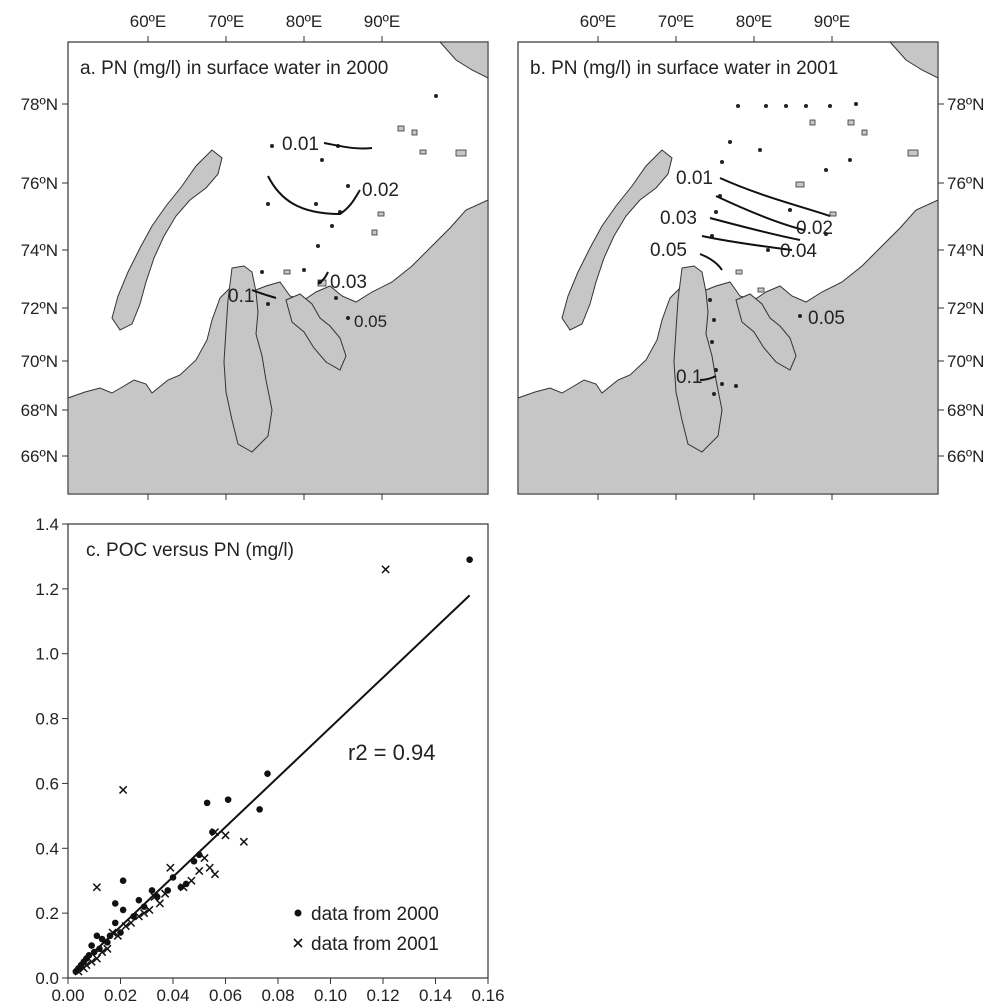 The width and height of the screenshot is (997, 1008). I want to click on x-tick-label: 0.08, so click(277, 995).